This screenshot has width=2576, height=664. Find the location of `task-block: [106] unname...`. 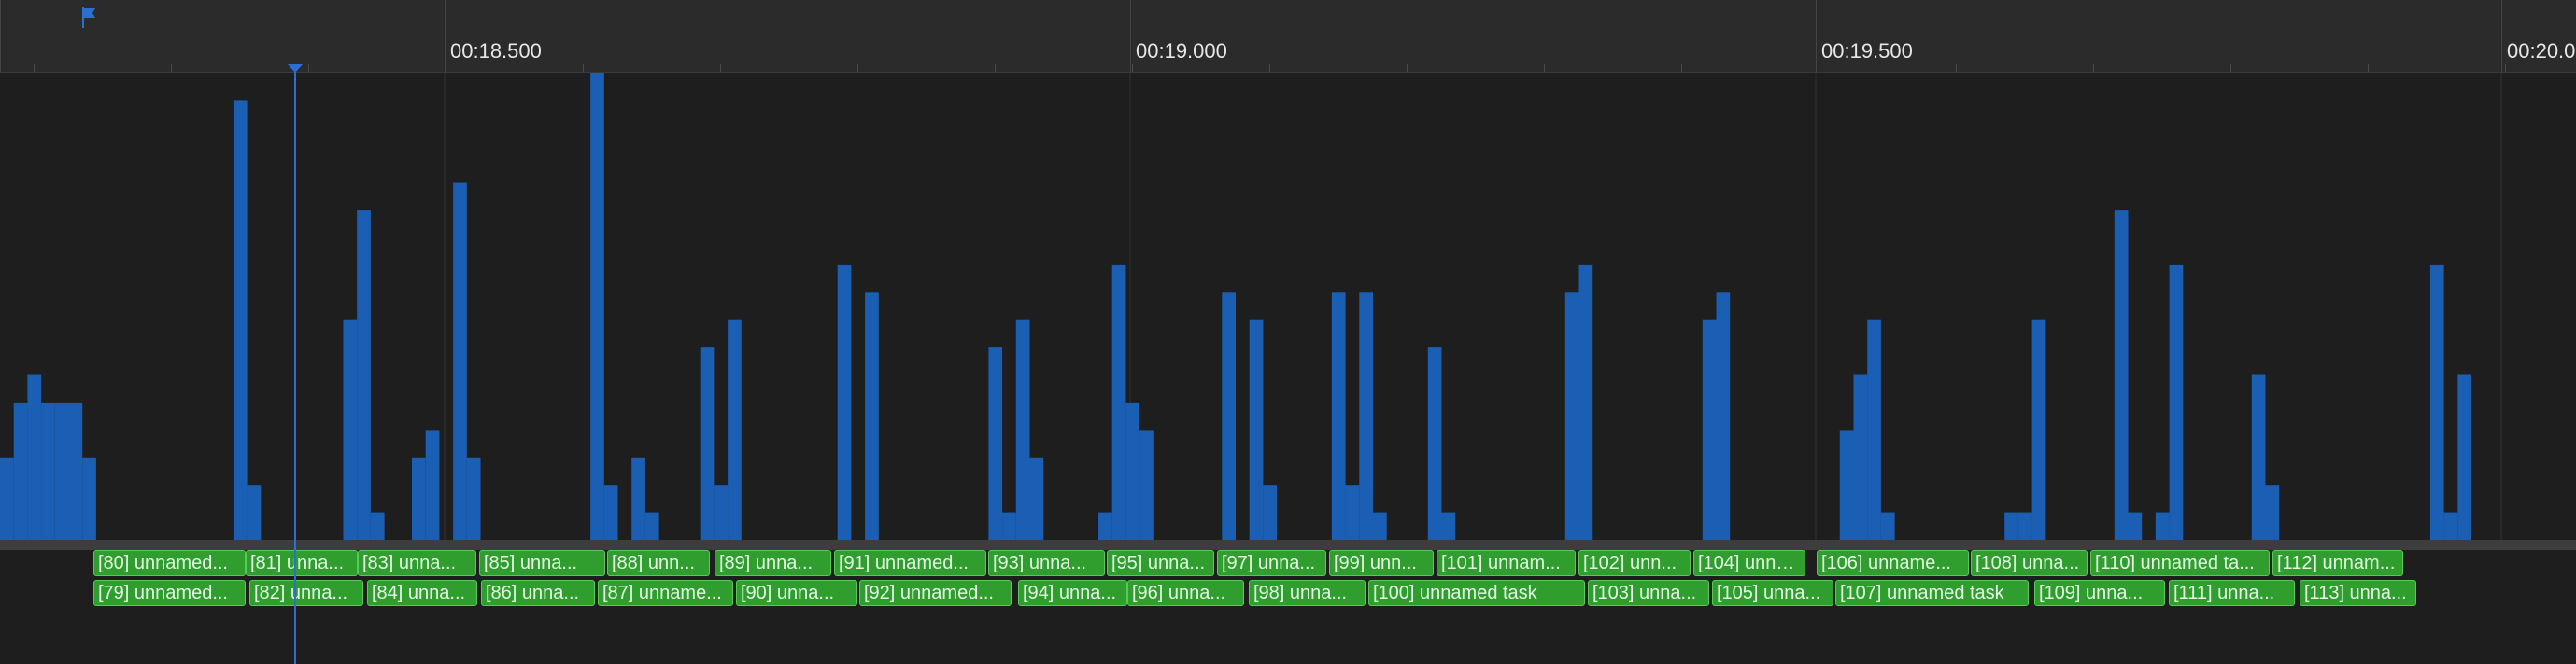

task-block: [106] unname... is located at coordinates (1893, 563).